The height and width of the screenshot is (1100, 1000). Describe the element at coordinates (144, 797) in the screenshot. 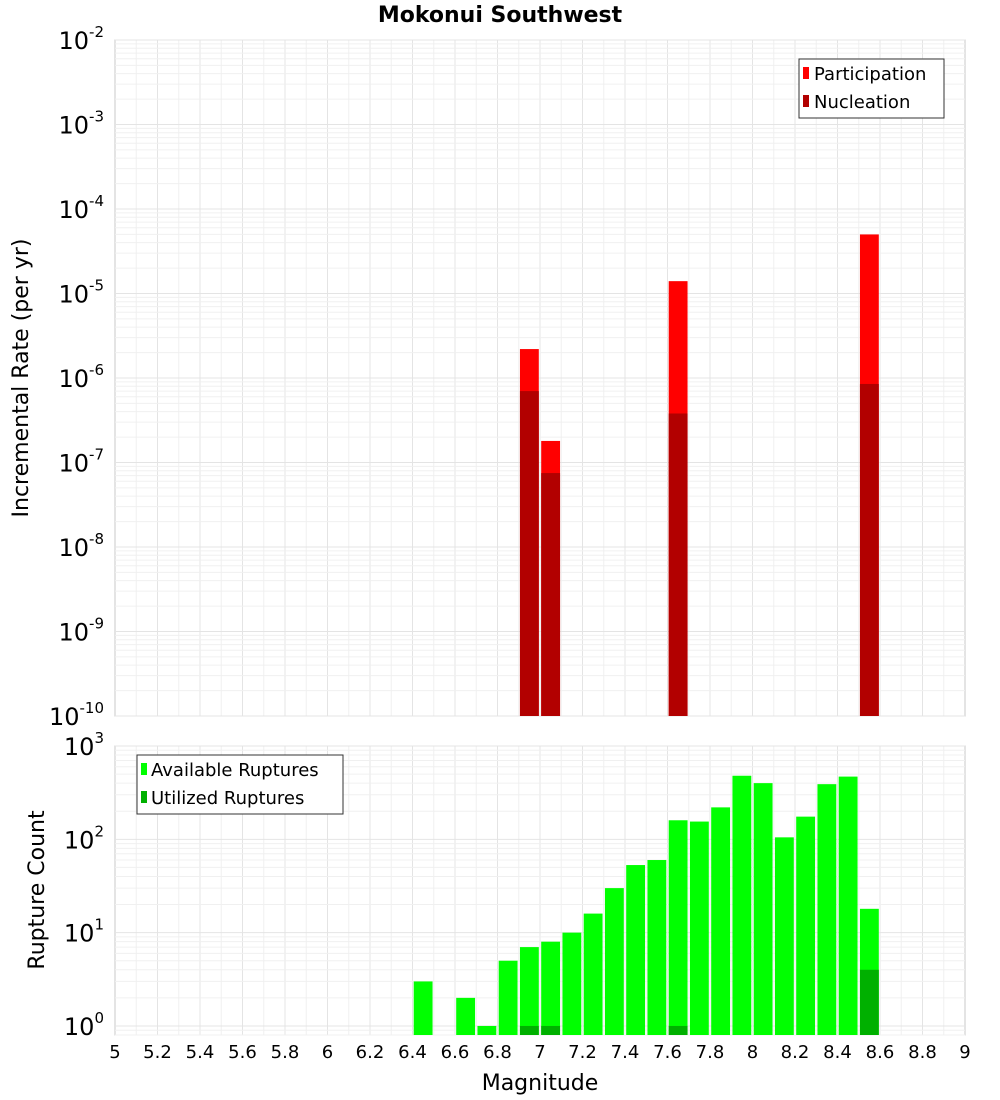

I see `legend-swatch-utilized` at that location.